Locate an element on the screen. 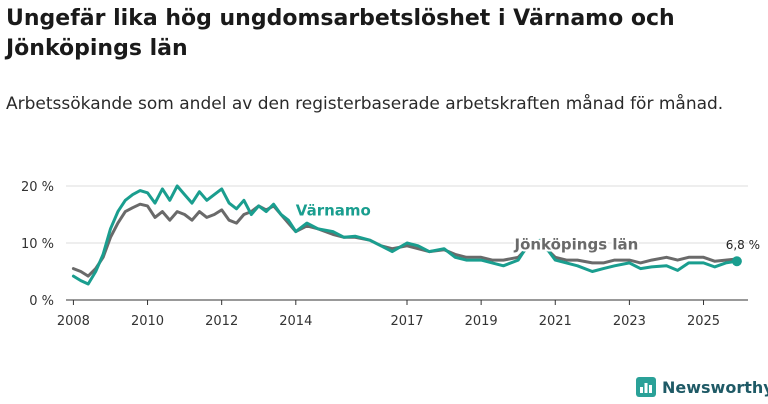 The height and width of the screenshot is (404, 768). x-tick-label: 2010 is located at coordinates (147, 321).